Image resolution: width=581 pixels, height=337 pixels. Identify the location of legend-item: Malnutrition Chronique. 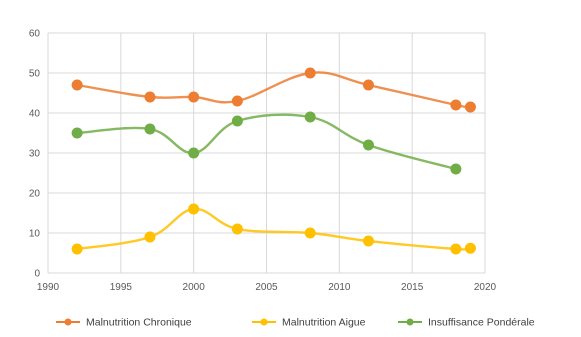
(124, 323).